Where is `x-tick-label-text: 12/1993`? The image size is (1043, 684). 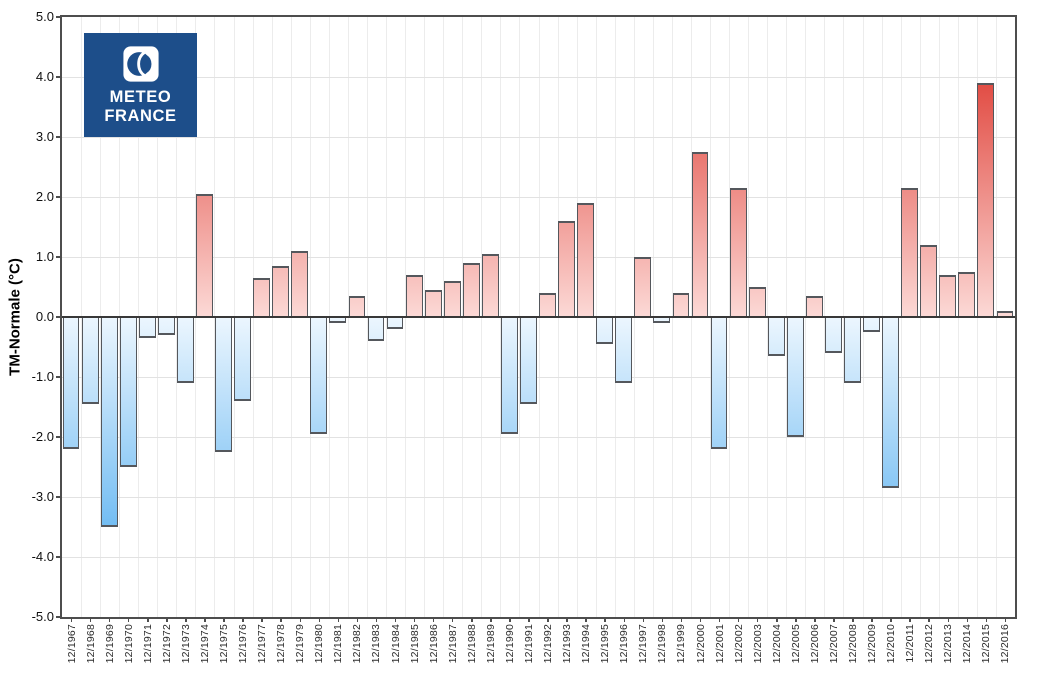
x-tick-label-text: 12/1993 is located at coordinates (567, 644).